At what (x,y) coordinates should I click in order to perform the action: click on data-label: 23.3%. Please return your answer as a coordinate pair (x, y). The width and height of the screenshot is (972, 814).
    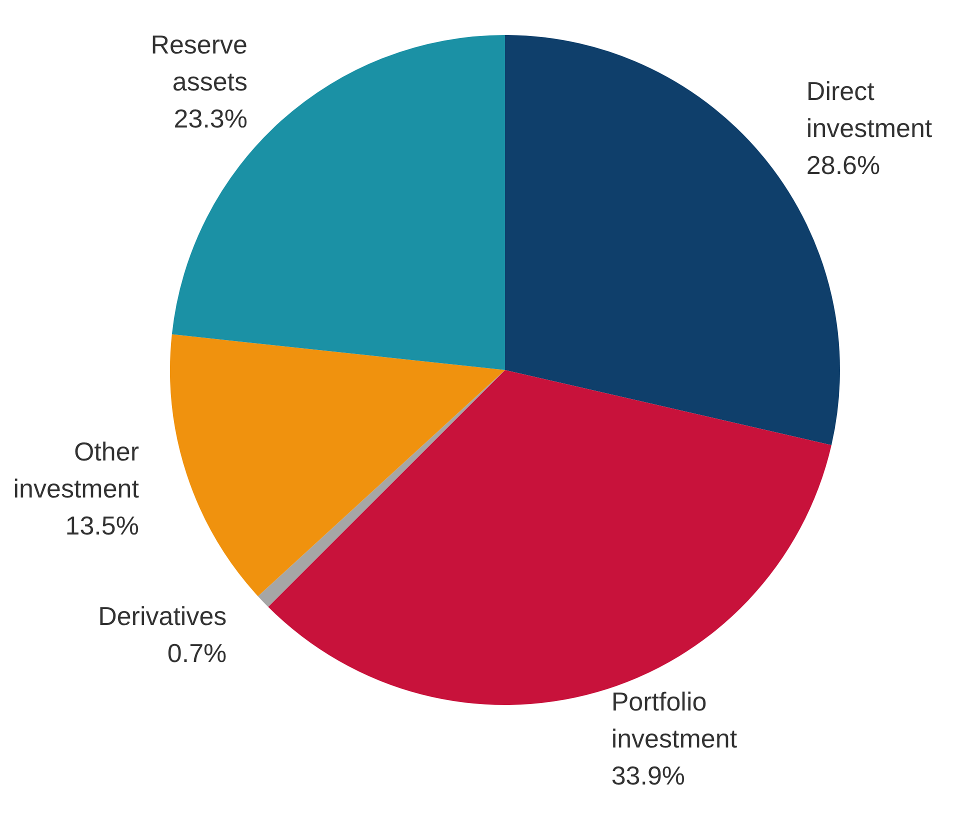
    Looking at the image, I should click on (211, 119).